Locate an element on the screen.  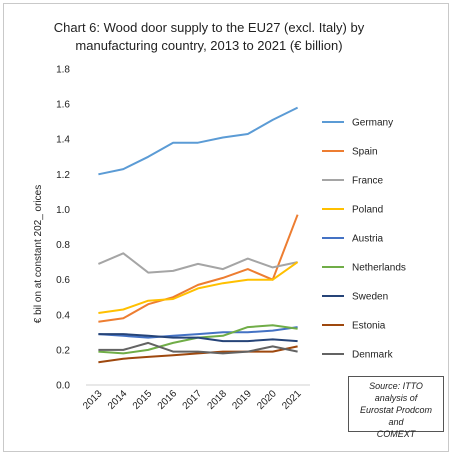
y-tick-label: 0.8 is located at coordinates (63, 245).